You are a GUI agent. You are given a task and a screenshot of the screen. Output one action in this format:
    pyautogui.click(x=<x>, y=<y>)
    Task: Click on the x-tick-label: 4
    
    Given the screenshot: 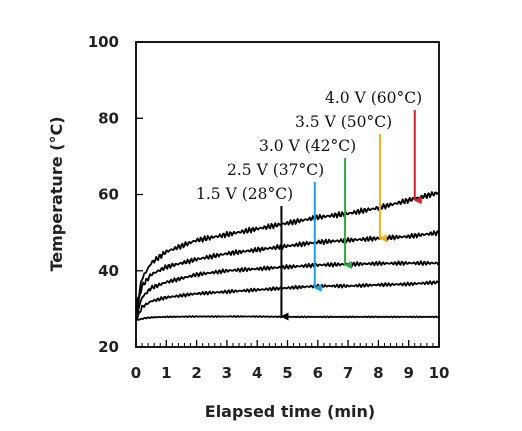 What is the action you would take?
    pyautogui.click(x=257, y=373)
    